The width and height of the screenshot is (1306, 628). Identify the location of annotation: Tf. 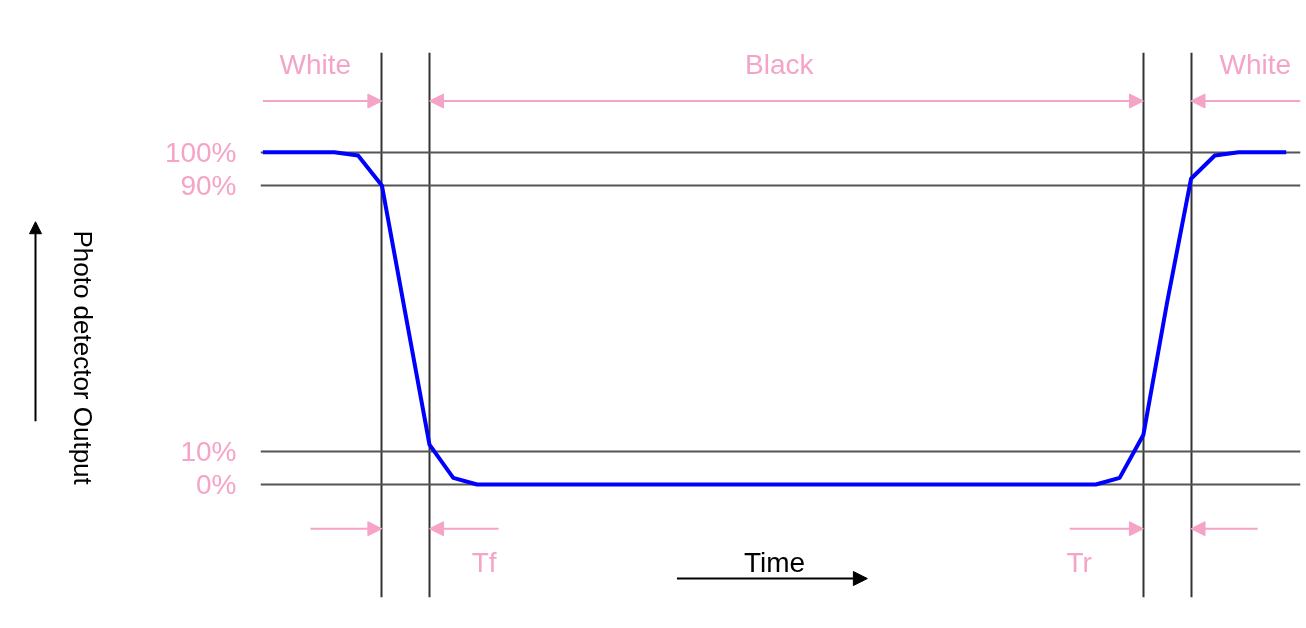
(484, 563).